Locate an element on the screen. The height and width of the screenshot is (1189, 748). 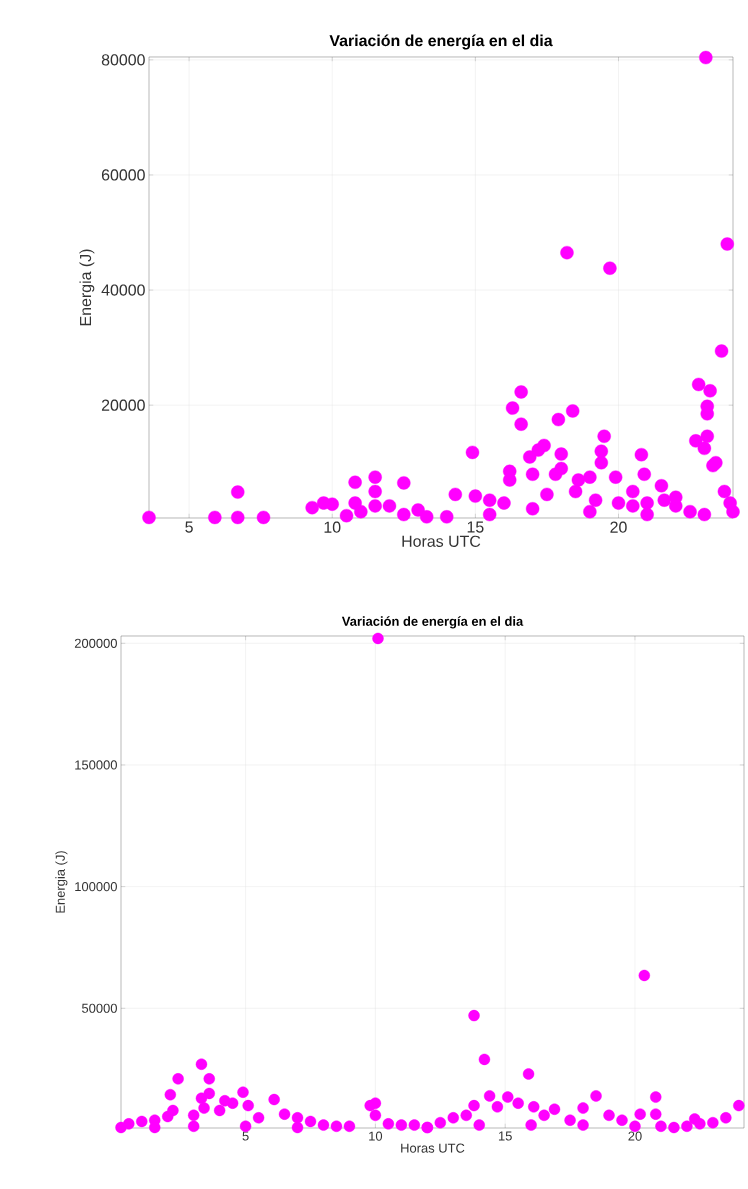
y-tick-label: 60000 is located at coordinates (123, 175).